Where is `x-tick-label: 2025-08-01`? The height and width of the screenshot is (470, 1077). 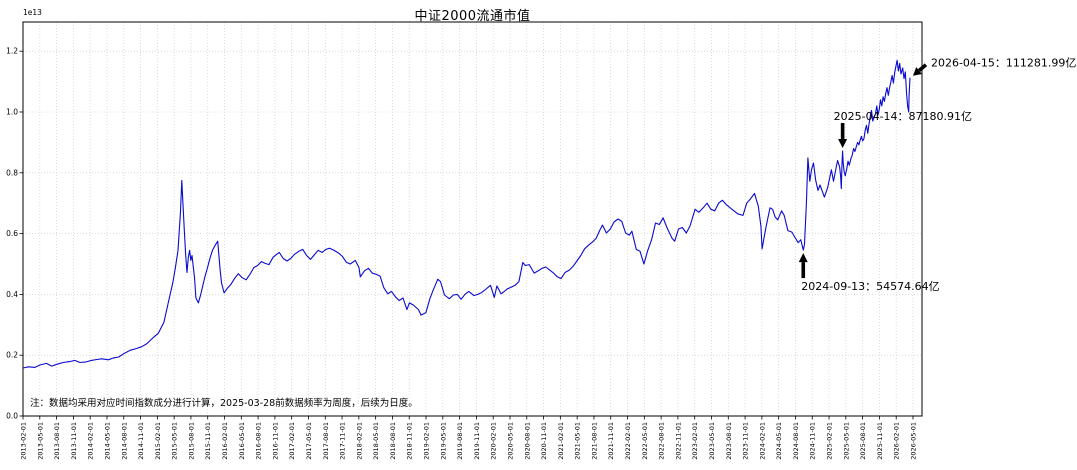
x-tick-label: 2025-08-01 is located at coordinates (863, 441).